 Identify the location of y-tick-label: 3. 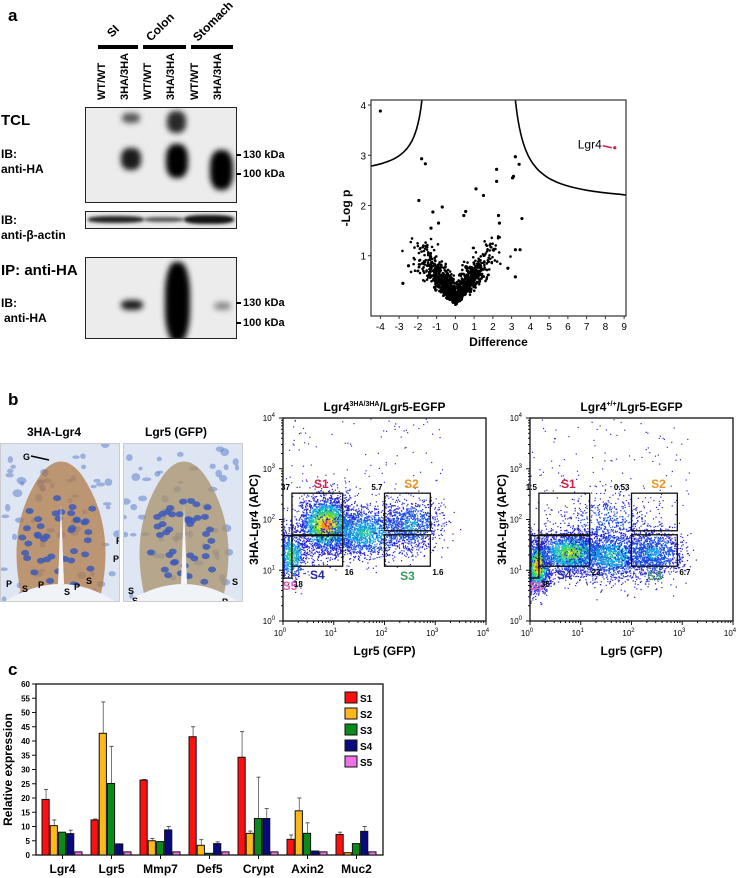
(363, 156).